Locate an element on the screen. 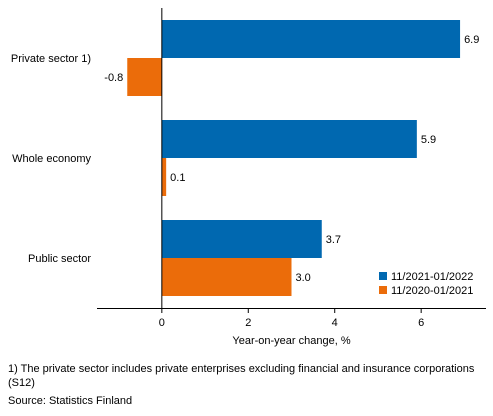  x-axis-title: Year-on-year change, % is located at coordinates (291, 341).